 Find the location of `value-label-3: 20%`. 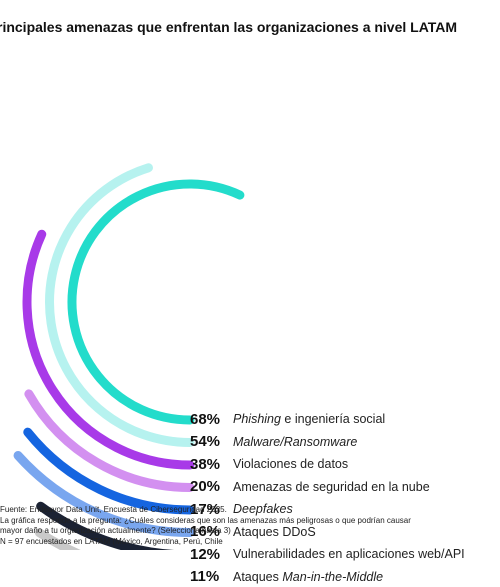

value-label-3: 20% is located at coordinates (205, 487).